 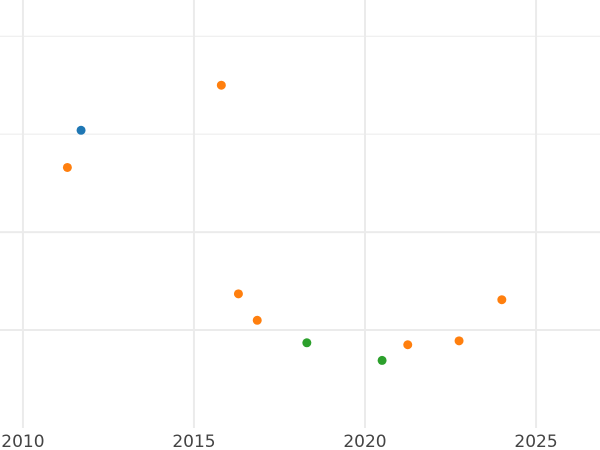 What do you see at coordinates (364, 441) in the screenshot?
I see `x-tick-label: 2020` at bounding box center [364, 441].